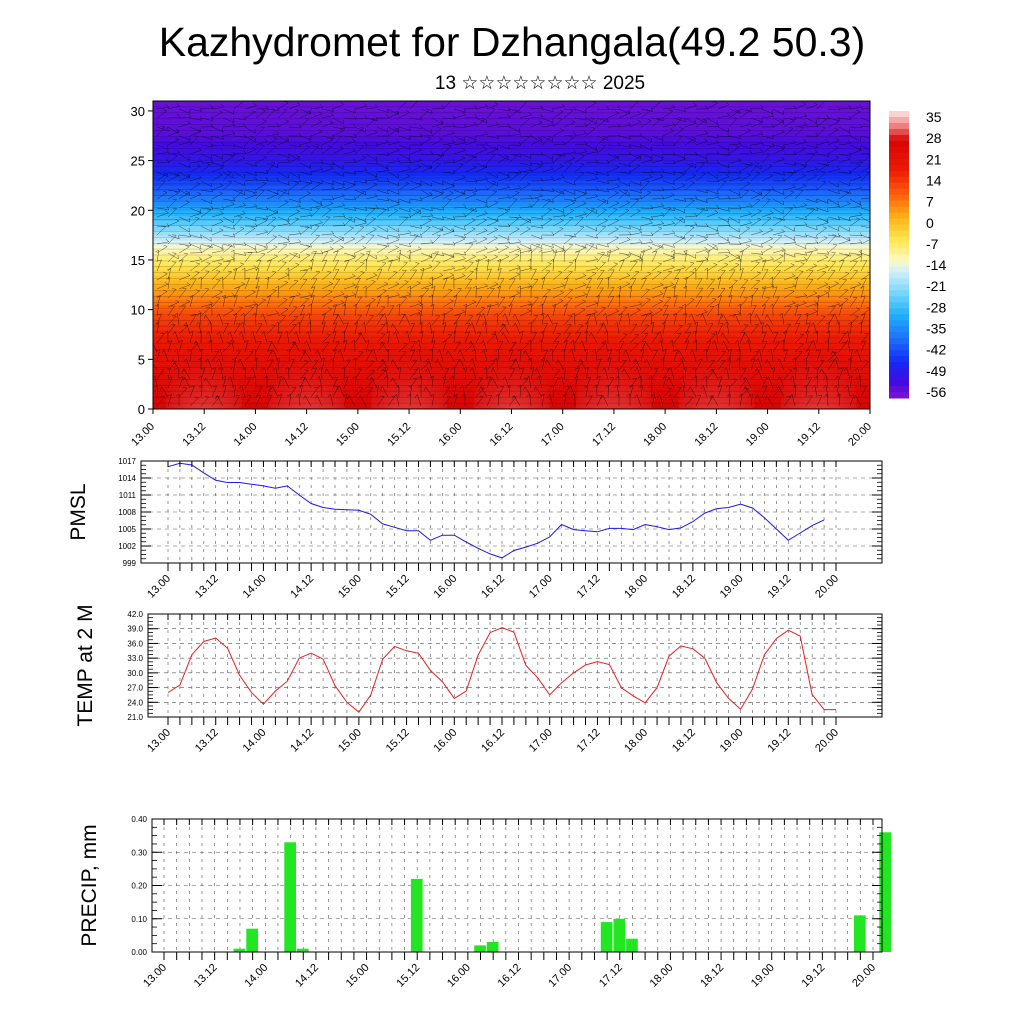 This screenshot has width=1024, height=1024. I want to click on y-tick-label: 33.0, so click(135, 658).